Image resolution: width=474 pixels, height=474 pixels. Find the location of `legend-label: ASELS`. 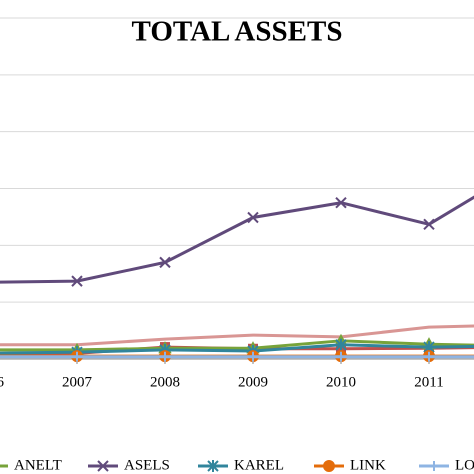

legend-label: ASELS is located at coordinates (147, 465).